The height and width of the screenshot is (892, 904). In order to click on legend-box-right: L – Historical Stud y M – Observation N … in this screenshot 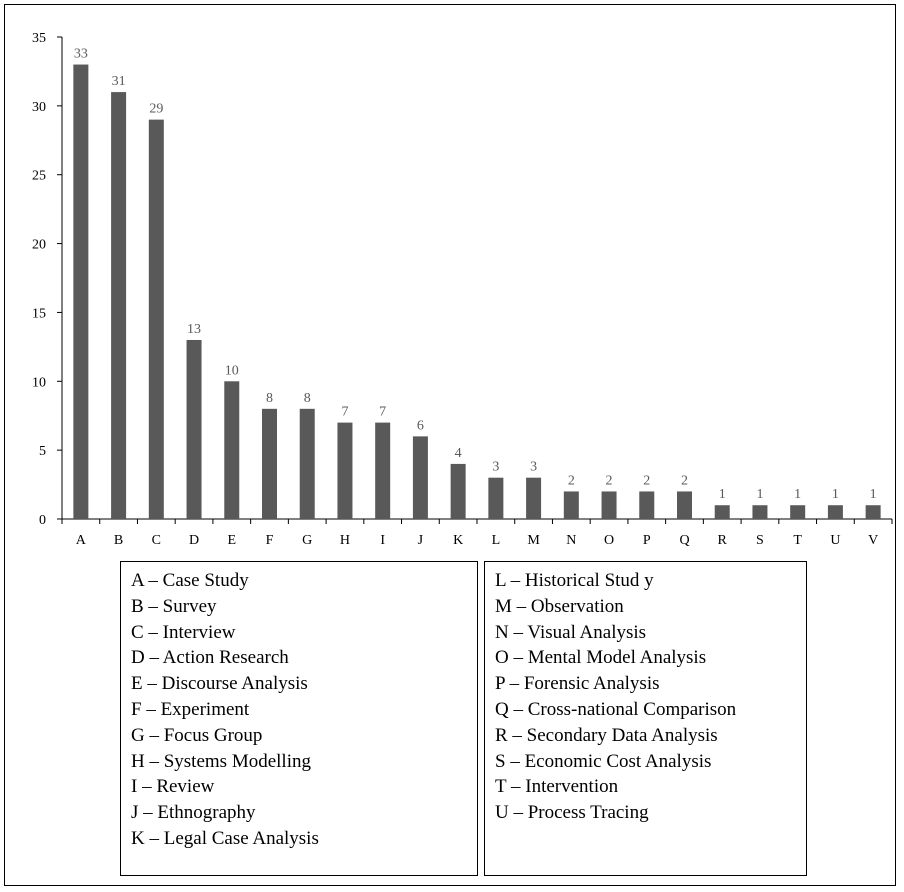, I will do `click(645, 718)`.